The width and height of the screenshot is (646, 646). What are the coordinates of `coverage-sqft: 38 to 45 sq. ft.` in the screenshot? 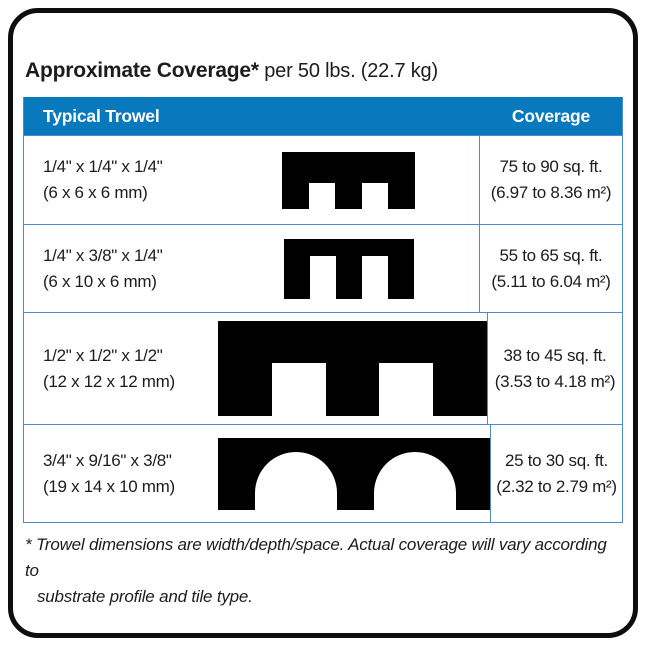 It's located at (555, 355).